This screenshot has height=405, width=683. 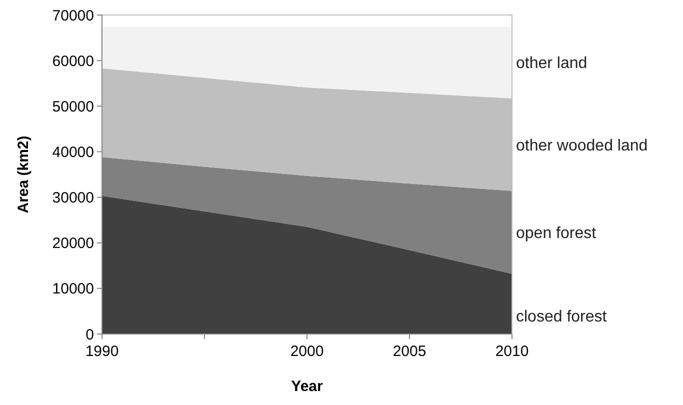 I want to click on y-tick-label: 30000, so click(x=73, y=198).